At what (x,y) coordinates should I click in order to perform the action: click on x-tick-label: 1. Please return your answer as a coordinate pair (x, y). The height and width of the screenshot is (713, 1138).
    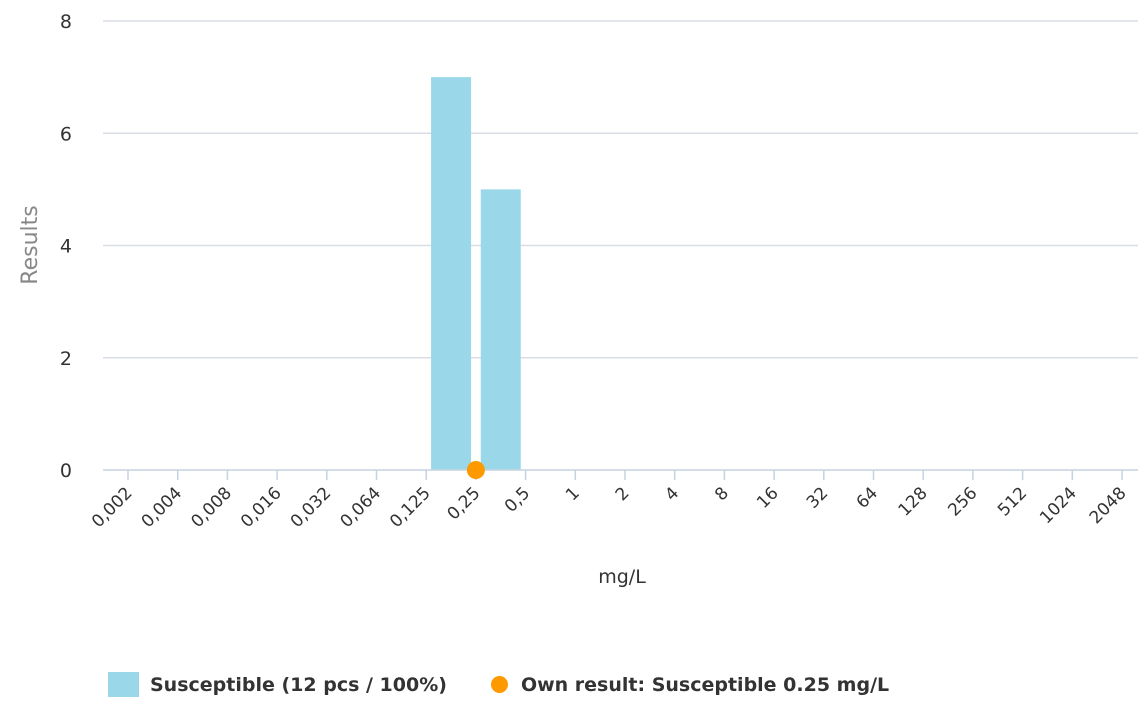
    Looking at the image, I should click on (573, 494).